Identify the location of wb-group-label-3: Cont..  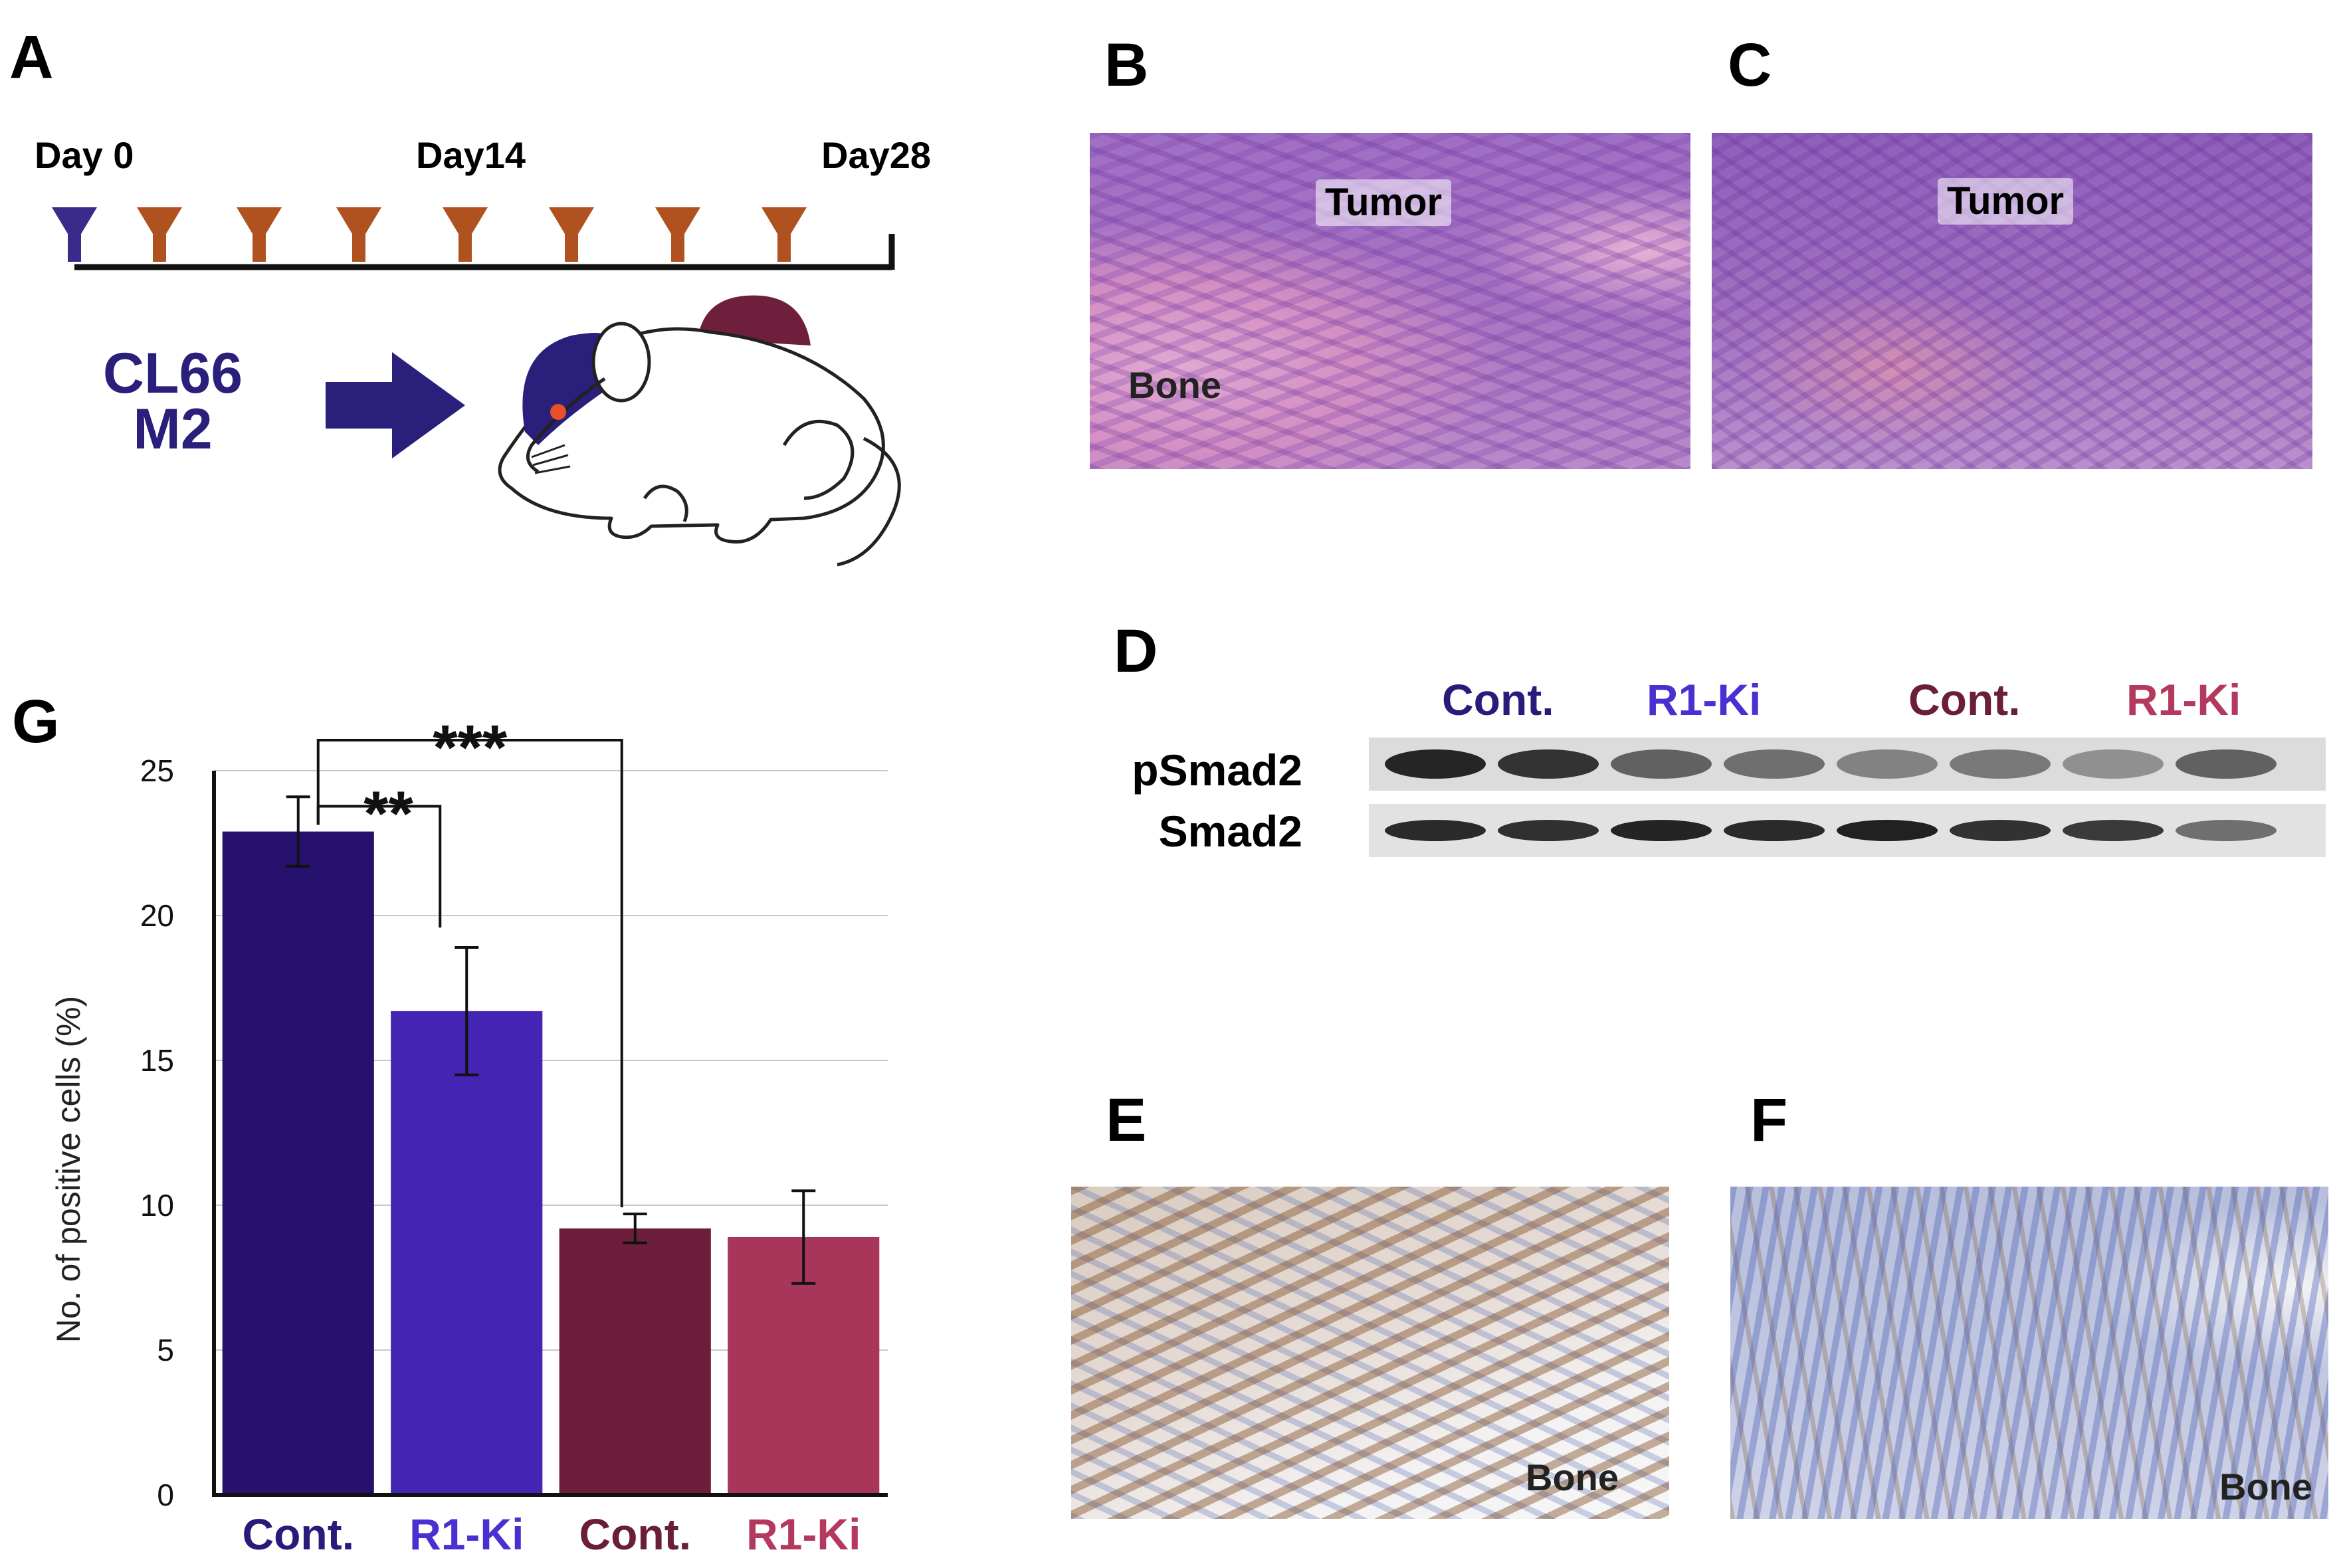
(1964, 699).